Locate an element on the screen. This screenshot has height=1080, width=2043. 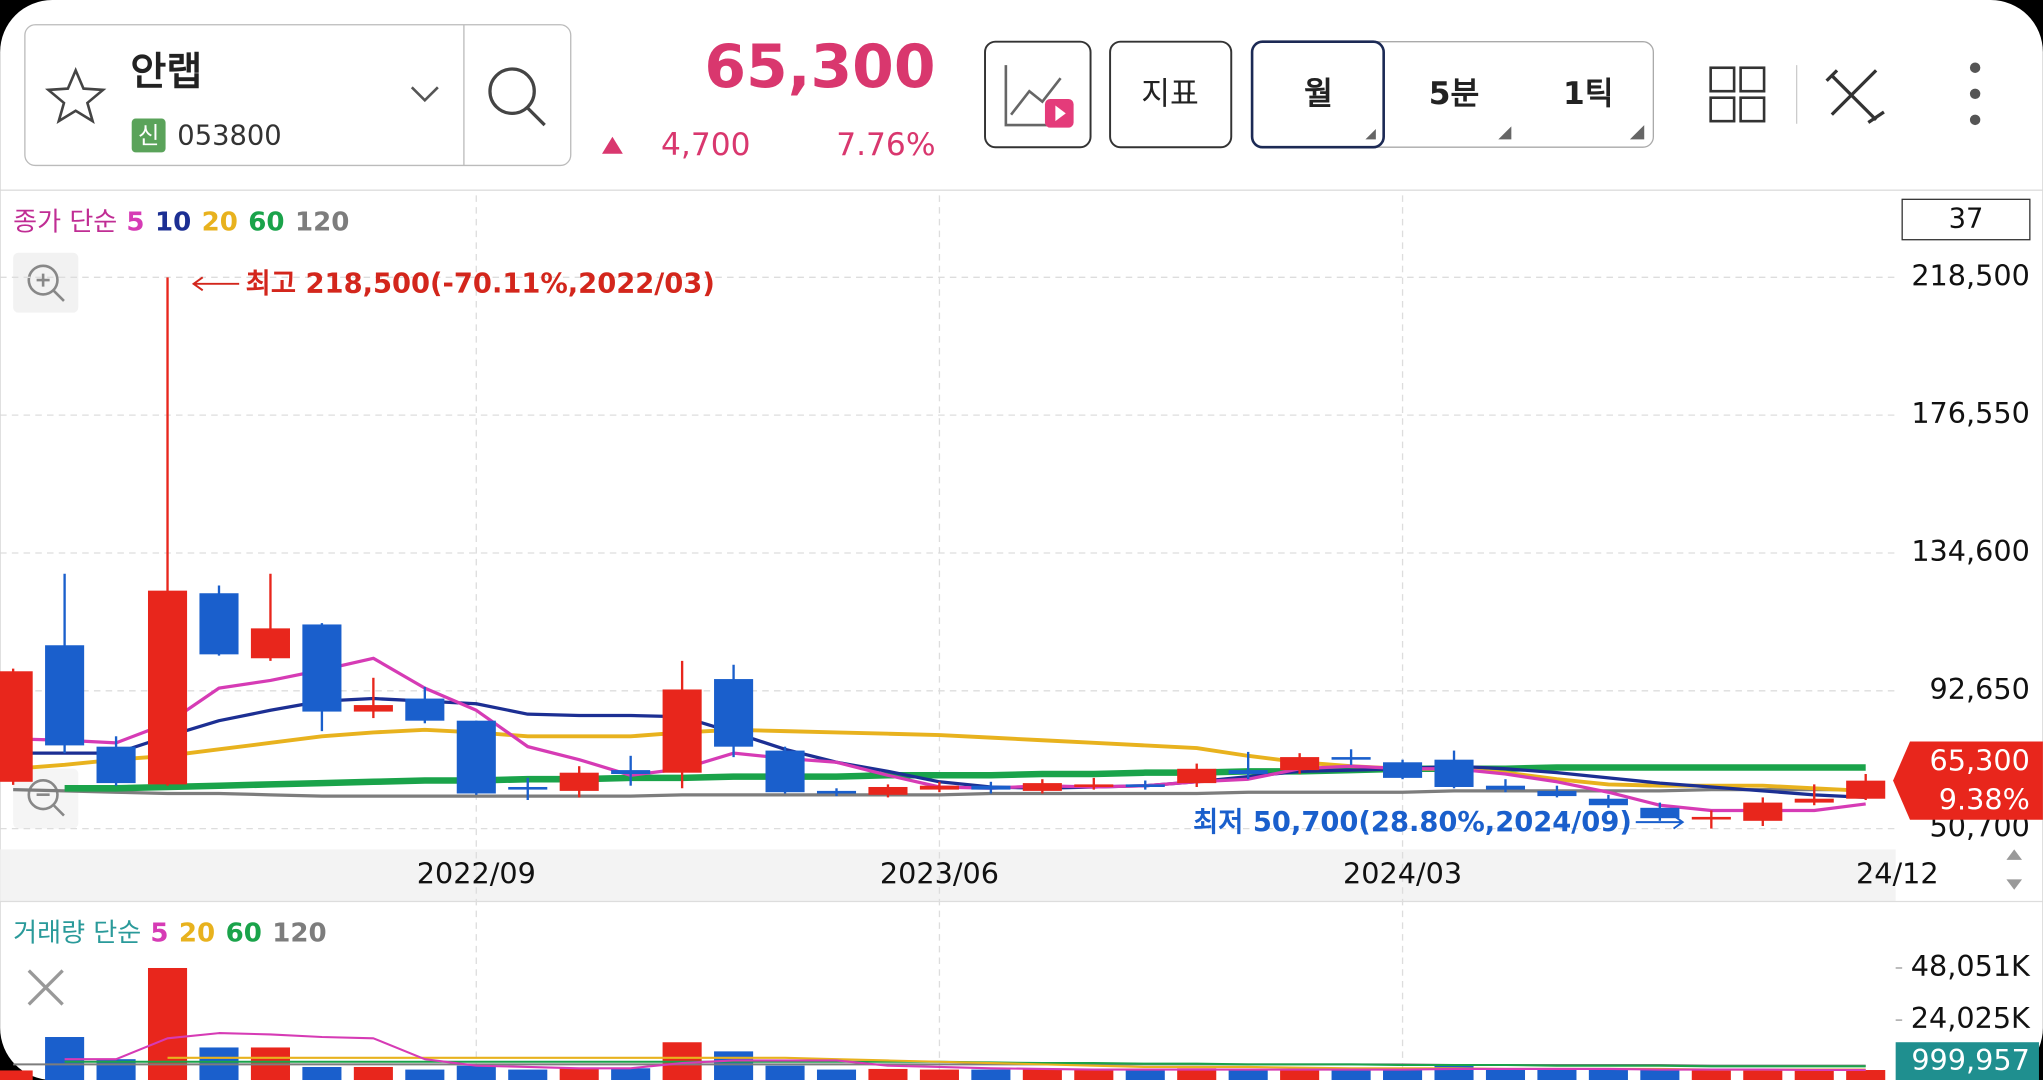
count-box is located at coordinates (1966, 219).